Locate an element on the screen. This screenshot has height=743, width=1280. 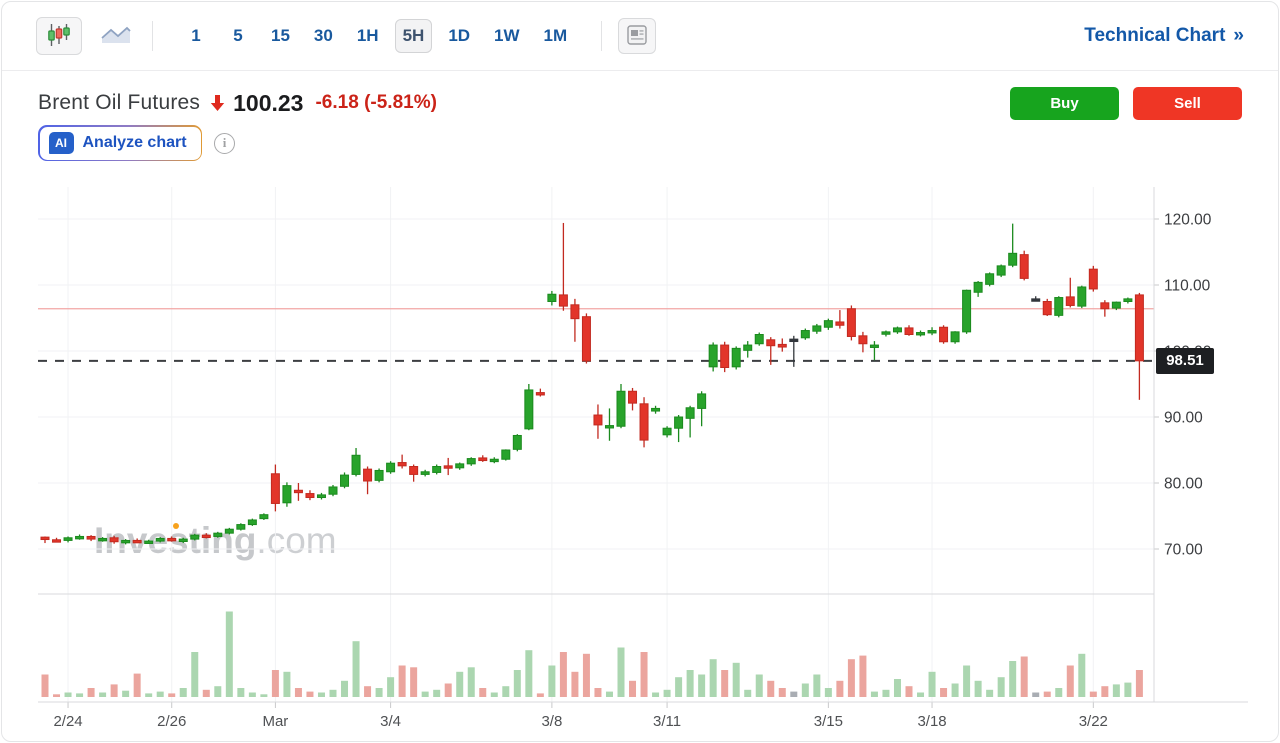
instrument-name: Brent Oil Futures is located at coordinates (119, 102).